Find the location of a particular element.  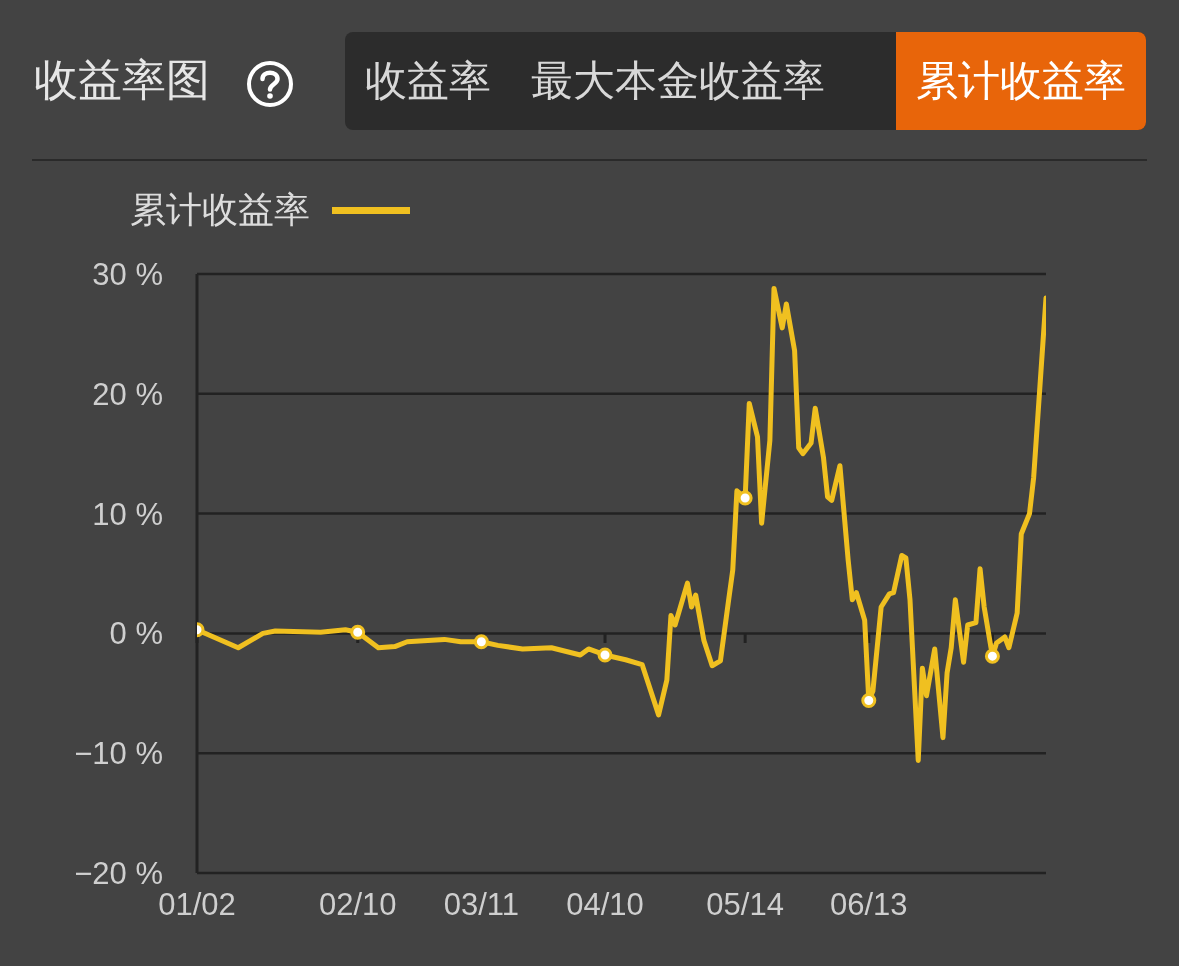

text: 累计收益率 is located at coordinates (1021, 81).